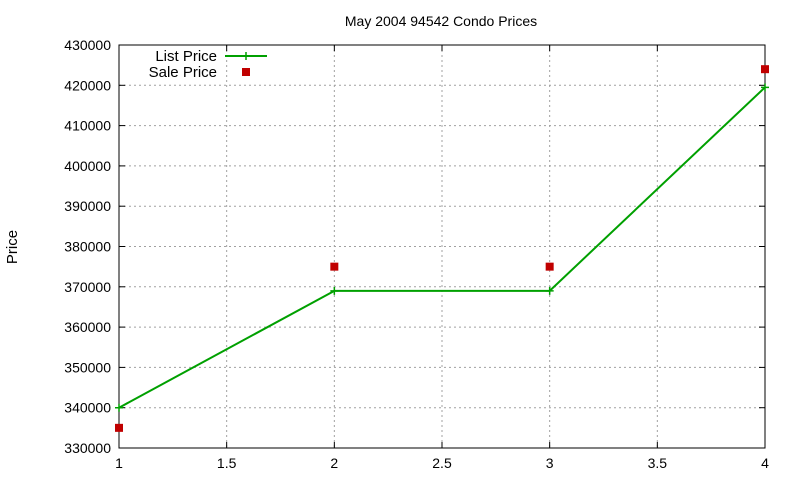 This screenshot has width=800, height=480. What do you see at coordinates (765, 463) in the screenshot?
I see `x-tick-label: 4` at bounding box center [765, 463].